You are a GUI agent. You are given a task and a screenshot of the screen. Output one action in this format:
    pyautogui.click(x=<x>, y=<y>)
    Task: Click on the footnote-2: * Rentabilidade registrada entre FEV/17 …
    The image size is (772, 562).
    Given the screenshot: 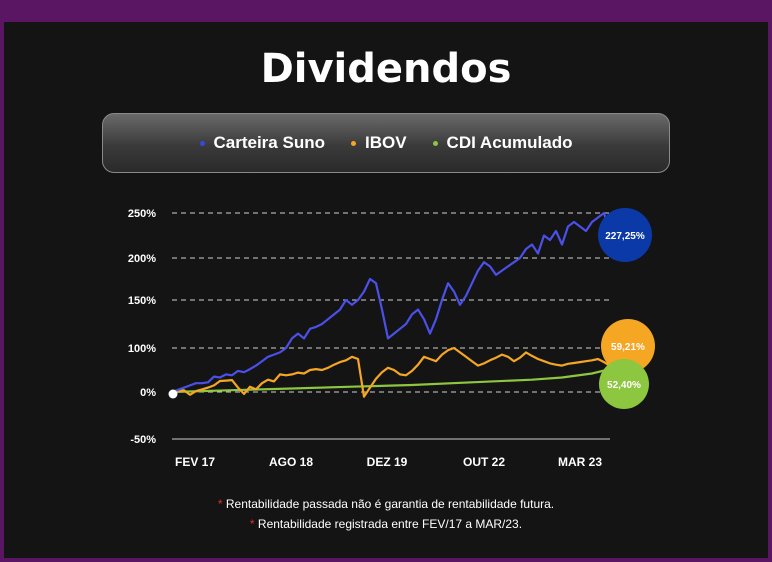 What is the action you would take?
    pyautogui.click(x=386, y=524)
    